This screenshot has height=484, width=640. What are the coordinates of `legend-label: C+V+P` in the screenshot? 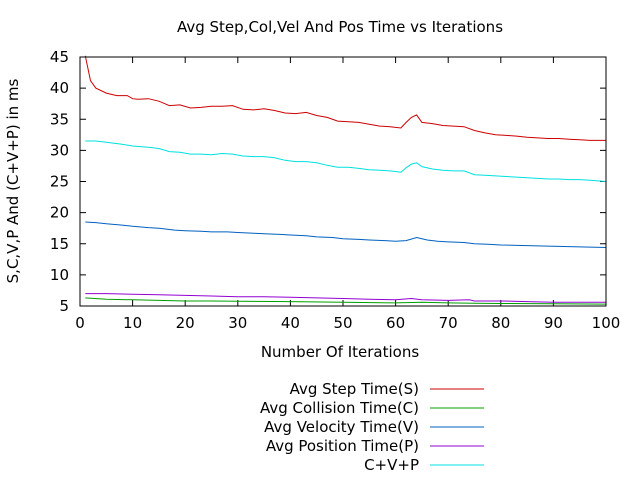 It's located at (391, 465).